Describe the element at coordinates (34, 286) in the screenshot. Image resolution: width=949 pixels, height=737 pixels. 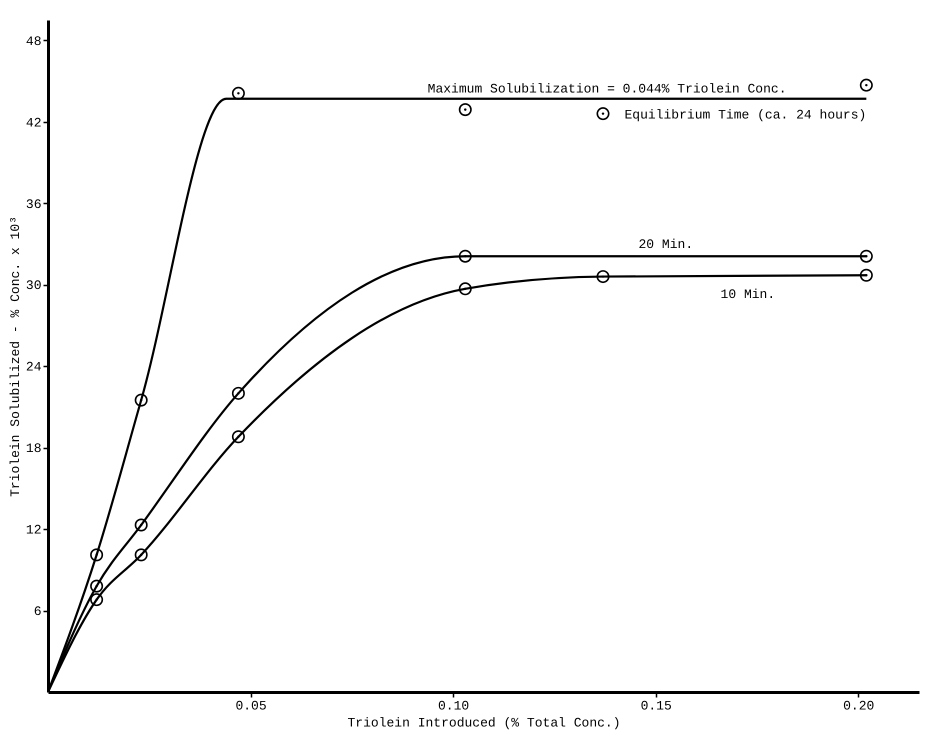
I see `y-tick-label: 30` at that location.